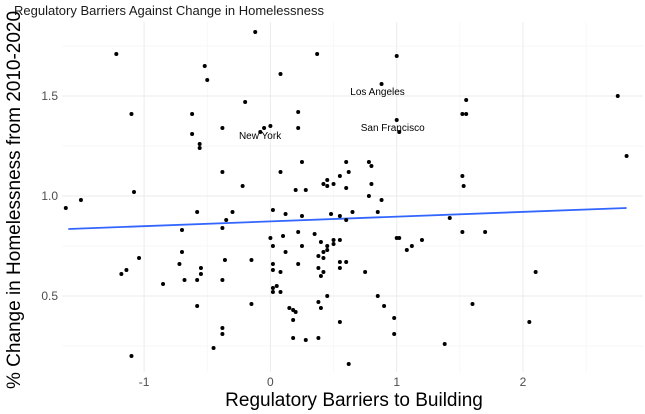 Image resolution: width=645 pixels, height=414 pixels. Describe the element at coordinates (396, 382) in the screenshot. I see `x-tick-label: 1` at that location.